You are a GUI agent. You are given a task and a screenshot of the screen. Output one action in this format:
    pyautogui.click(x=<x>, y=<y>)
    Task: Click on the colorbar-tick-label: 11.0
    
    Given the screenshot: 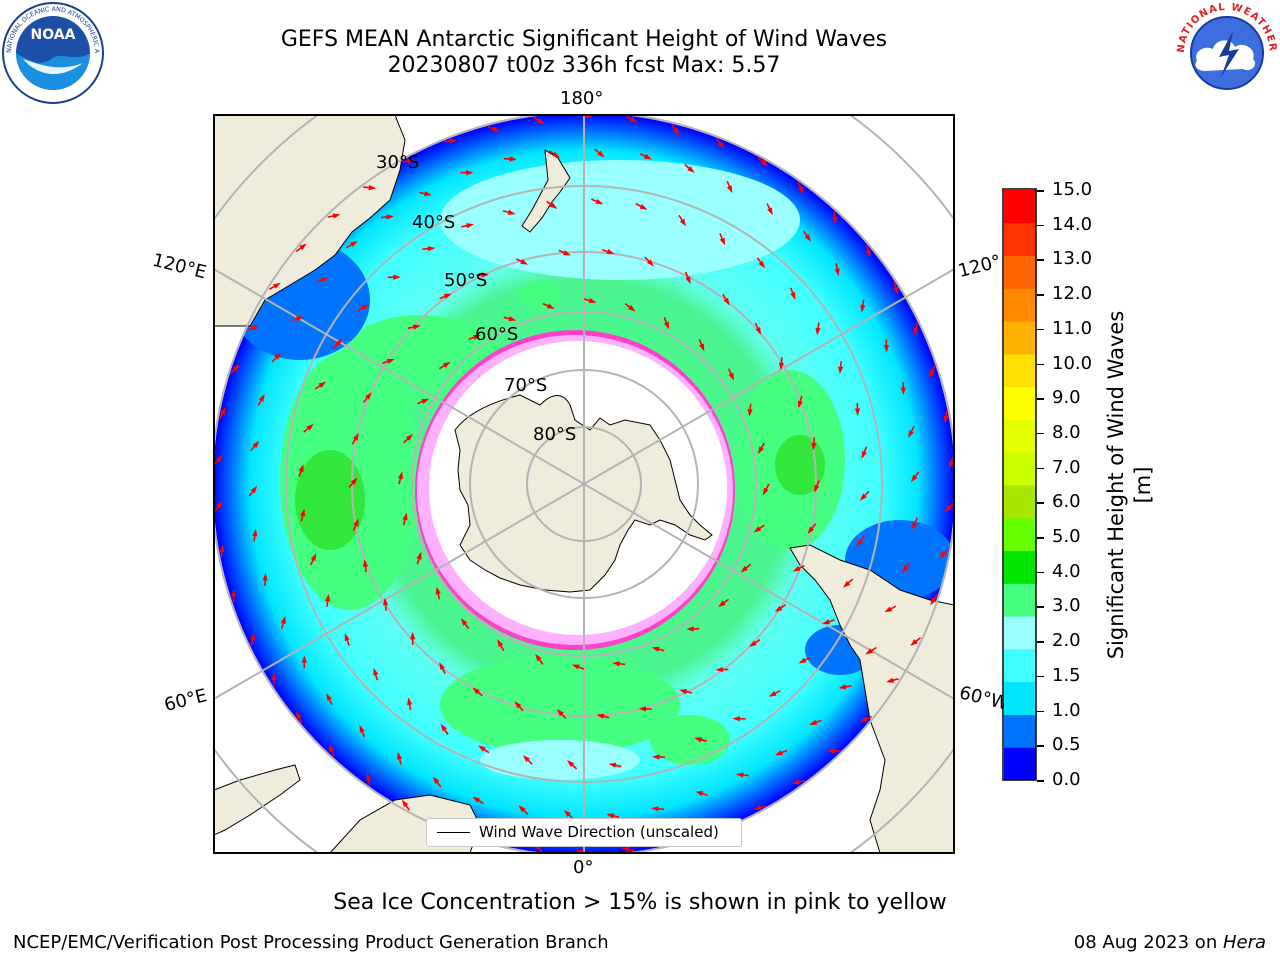 What is the action you would take?
    pyautogui.click(x=1072, y=328)
    